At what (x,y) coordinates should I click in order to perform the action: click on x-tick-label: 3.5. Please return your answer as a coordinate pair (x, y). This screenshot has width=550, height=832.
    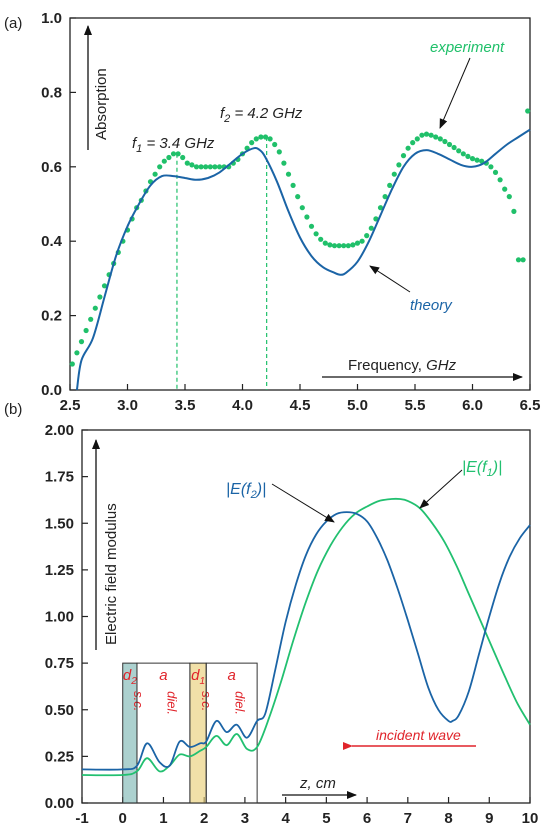
    Looking at the image, I should click on (185, 405).